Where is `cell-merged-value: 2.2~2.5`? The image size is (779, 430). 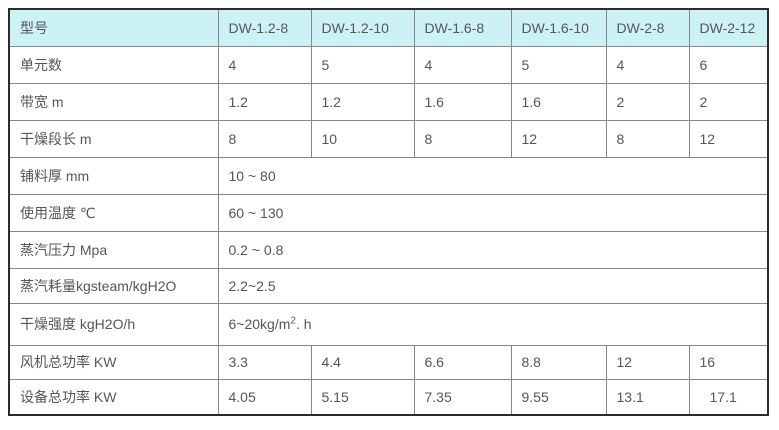
cell-merged-value: 2.2~2.5 is located at coordinates (493, 285).